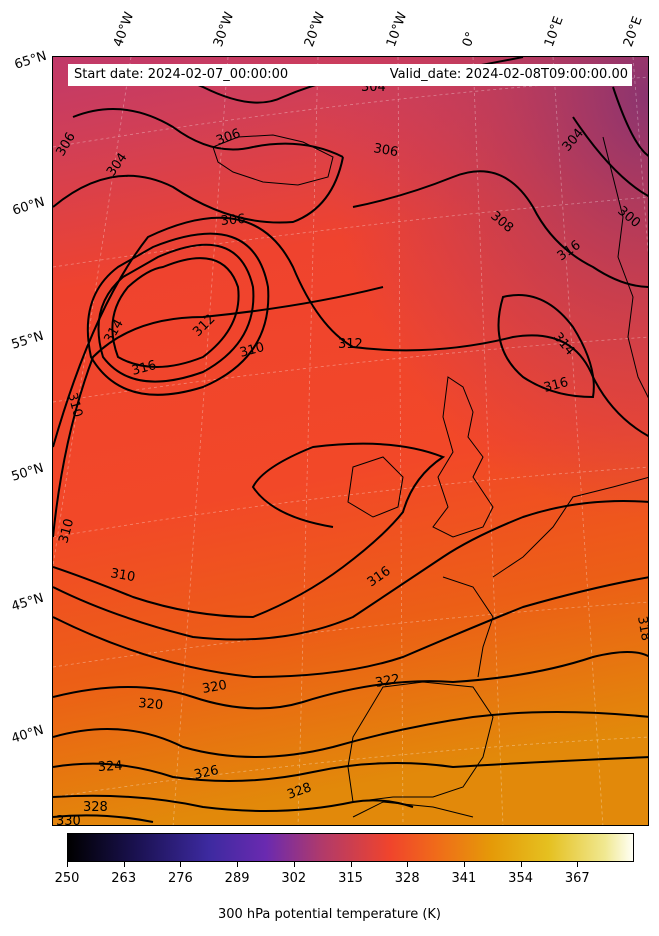 The image size is (659, 936). What do you see at coordinates (110, 767) in the screenshot?
I see `contour-label: 324` at bounding box center [110, 767].